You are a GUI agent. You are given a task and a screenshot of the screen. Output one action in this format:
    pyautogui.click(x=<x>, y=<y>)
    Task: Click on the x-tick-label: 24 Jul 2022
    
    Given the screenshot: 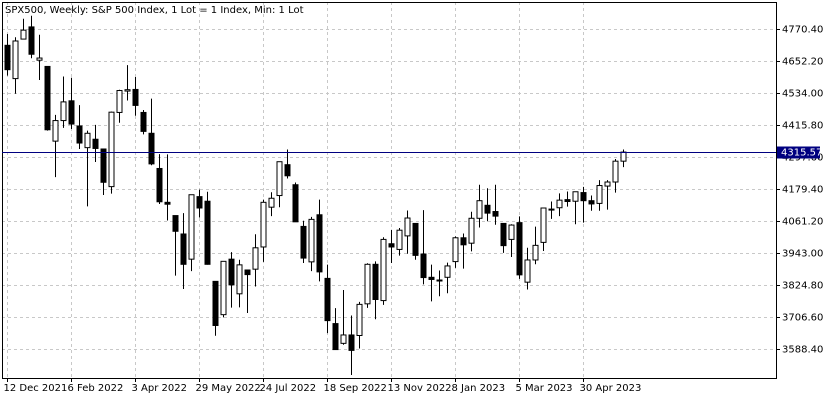 What is the action you would take?
    pyautogui.click(x=288, y=388)
    